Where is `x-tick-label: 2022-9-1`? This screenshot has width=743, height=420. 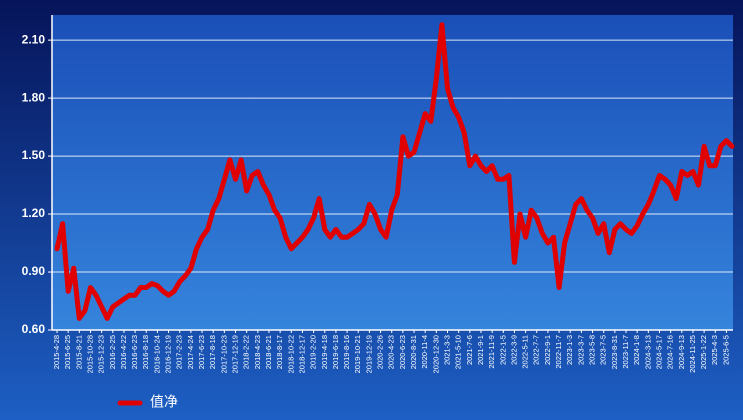
x-tick-label: 2022-9-1 is located at coordinates (547, 350).